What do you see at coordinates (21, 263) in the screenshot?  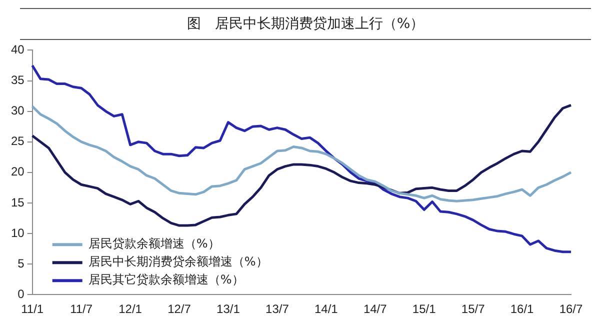 I see `y-tick-label: 5` at bounding box center [21, 263].